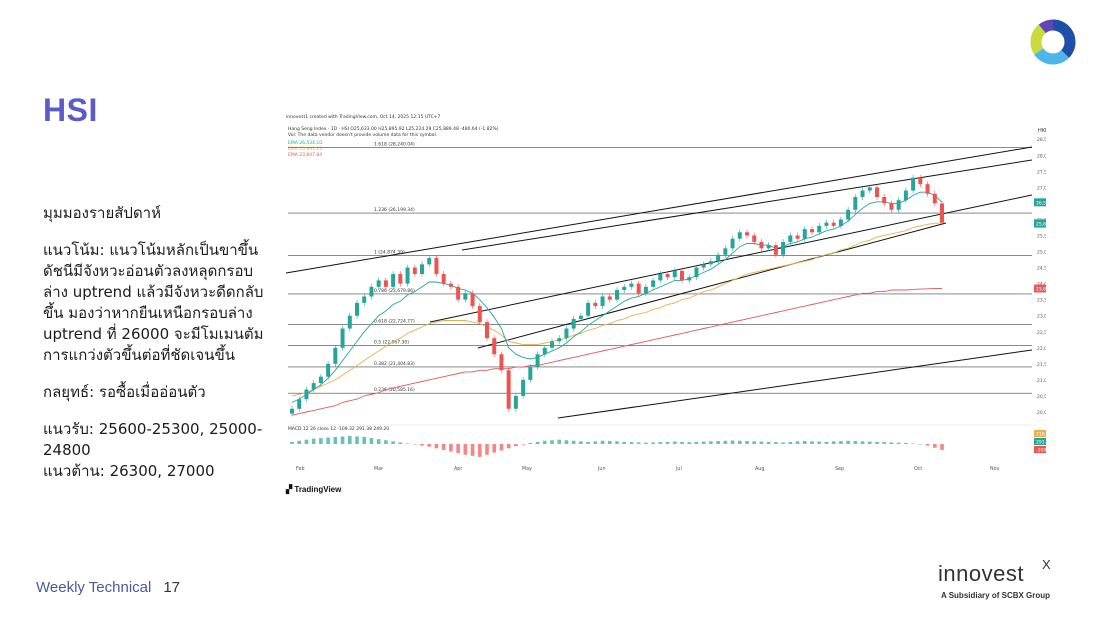  Describe the element at coordinates (70, 110) in the screenshot. I see `slide-title: HSI` at that location.